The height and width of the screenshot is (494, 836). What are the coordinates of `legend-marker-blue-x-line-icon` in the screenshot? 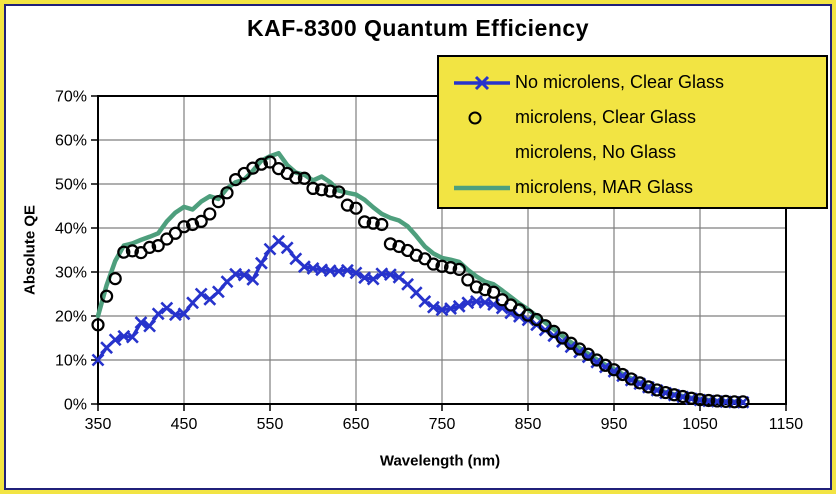 It's located at (484, 83).